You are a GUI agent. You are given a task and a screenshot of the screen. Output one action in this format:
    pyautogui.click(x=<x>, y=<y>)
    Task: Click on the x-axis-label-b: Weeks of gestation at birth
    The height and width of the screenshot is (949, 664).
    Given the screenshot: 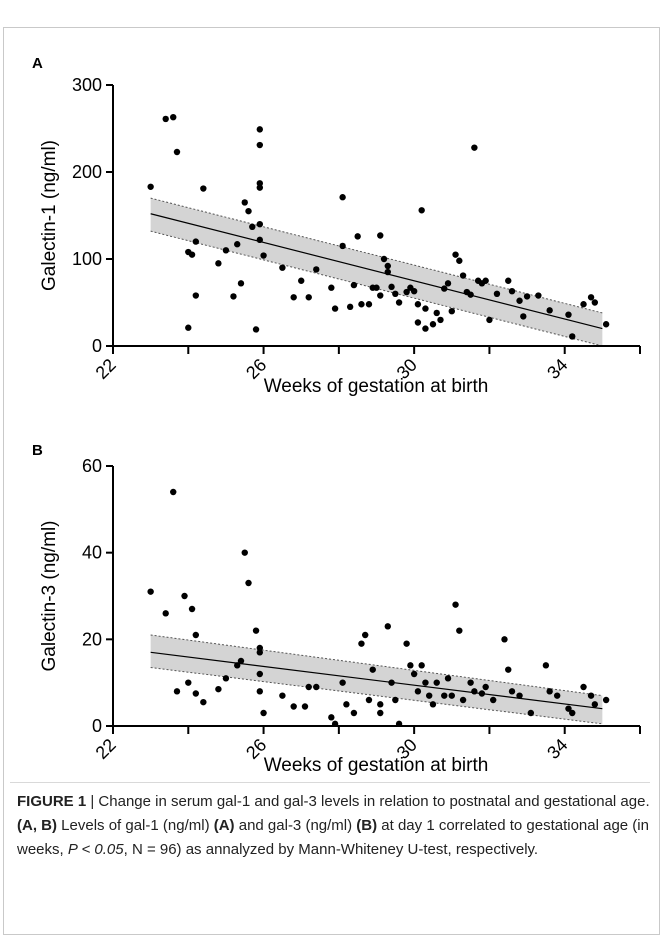 What is the action you would take?
    pyautogui.click(x=376, y=765)
    